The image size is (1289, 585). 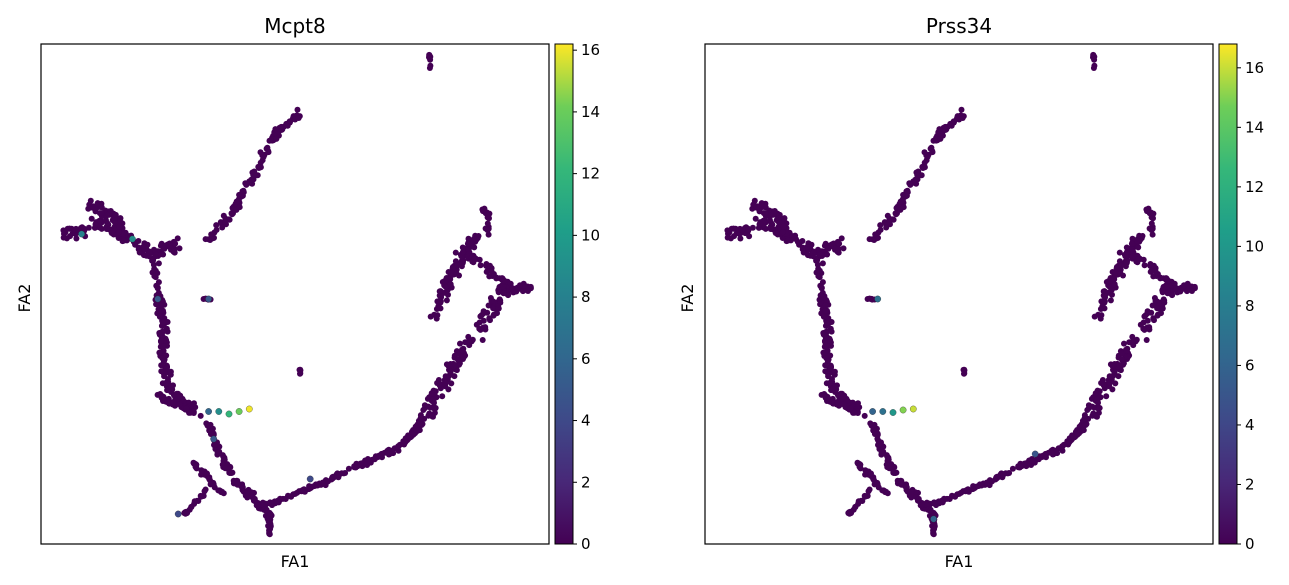 What do you see at coordinates (687, 298) in the screenshot?
I see `y-axis-label: FA2` at bounding box center [687, 298].